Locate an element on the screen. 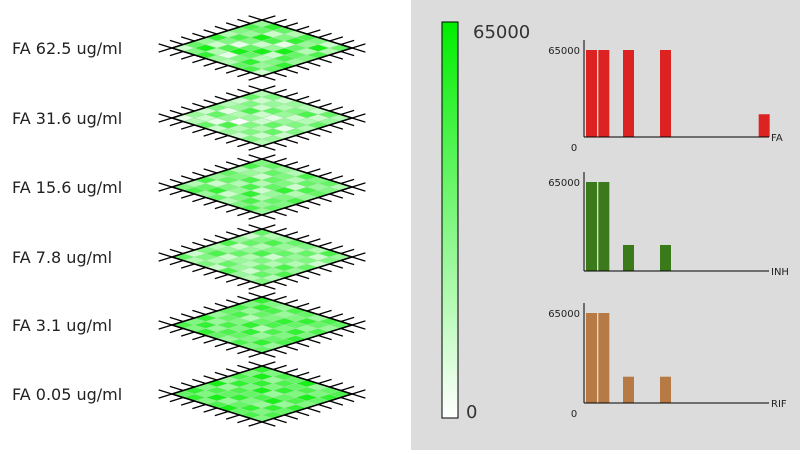 The width and height of the screenshot is (800, 454). heatmap-layer-label: FA 31.6 ug/ml is located at coordinates (67, 118).